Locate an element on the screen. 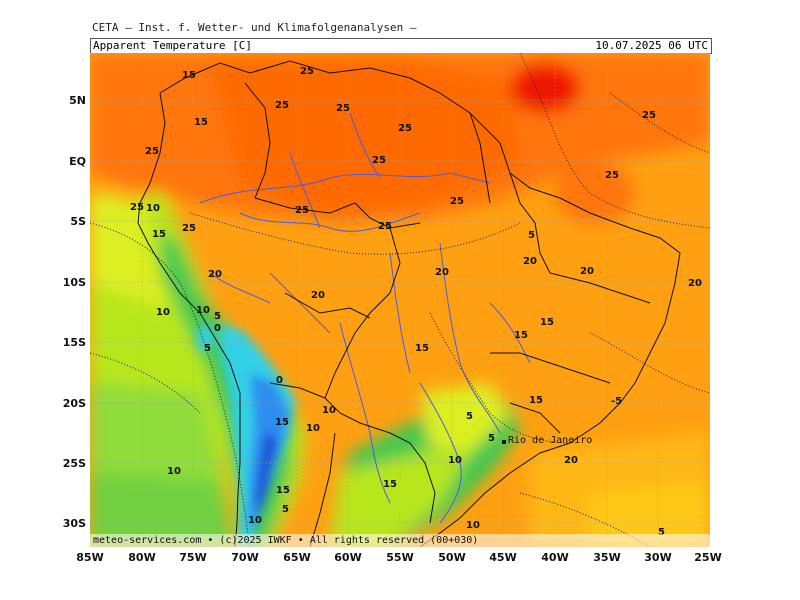 The image size is (800, 600). lon-label: 35W is located at coordinates (607, 557).